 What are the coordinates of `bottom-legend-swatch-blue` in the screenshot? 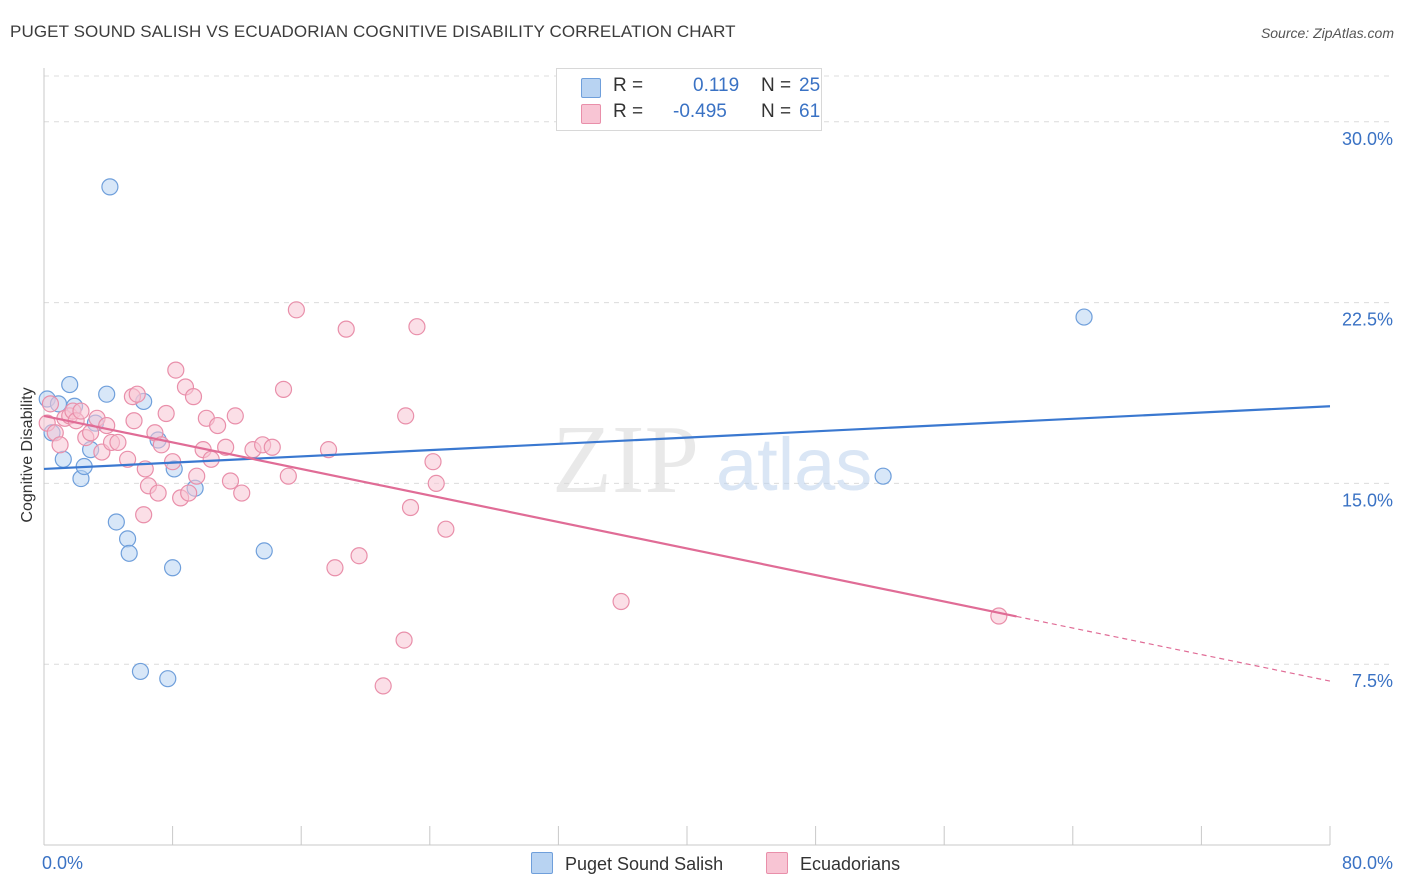 It's located at (542, 863).